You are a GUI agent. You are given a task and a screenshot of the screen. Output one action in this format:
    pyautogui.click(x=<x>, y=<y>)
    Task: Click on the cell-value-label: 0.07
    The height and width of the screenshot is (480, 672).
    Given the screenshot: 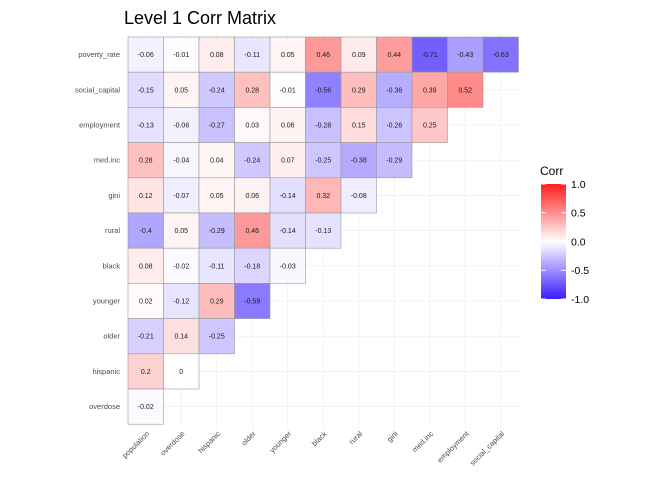 What is the action you would take?
    pyautogui.click(x=288, y=161)
    